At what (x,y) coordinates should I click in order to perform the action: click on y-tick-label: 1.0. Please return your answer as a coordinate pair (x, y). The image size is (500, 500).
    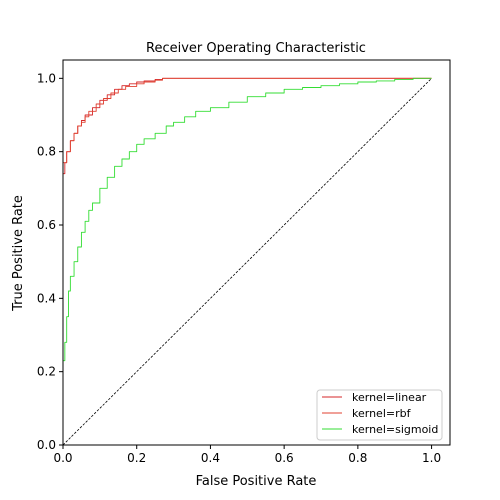
    Looking at the image, I should click on (46, 78).